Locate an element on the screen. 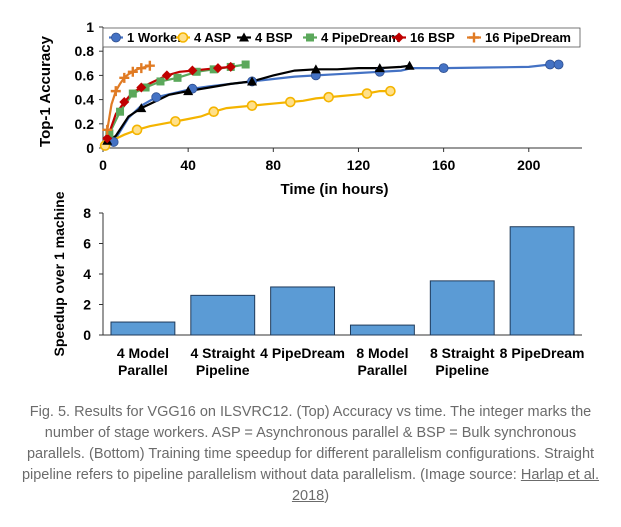 The height and width of the screenshot is (527, 621). legend-label: 4 BSP is located at coordinates (274, 37).